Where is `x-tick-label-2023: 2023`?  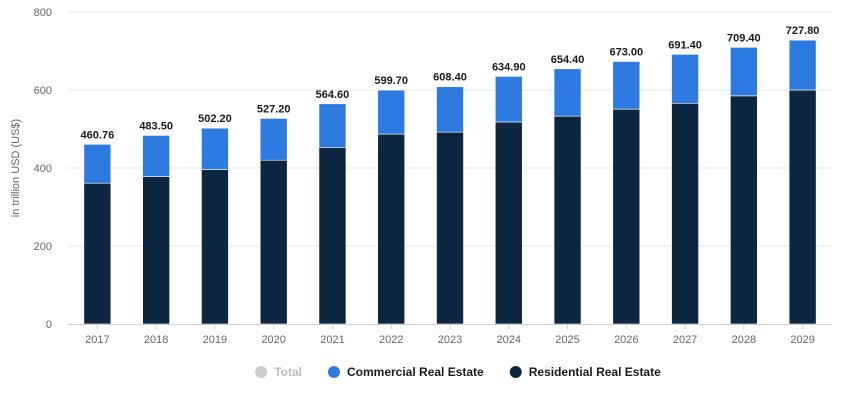
x-tick-label-2023: 2023 is located at coordinates (450, 340).